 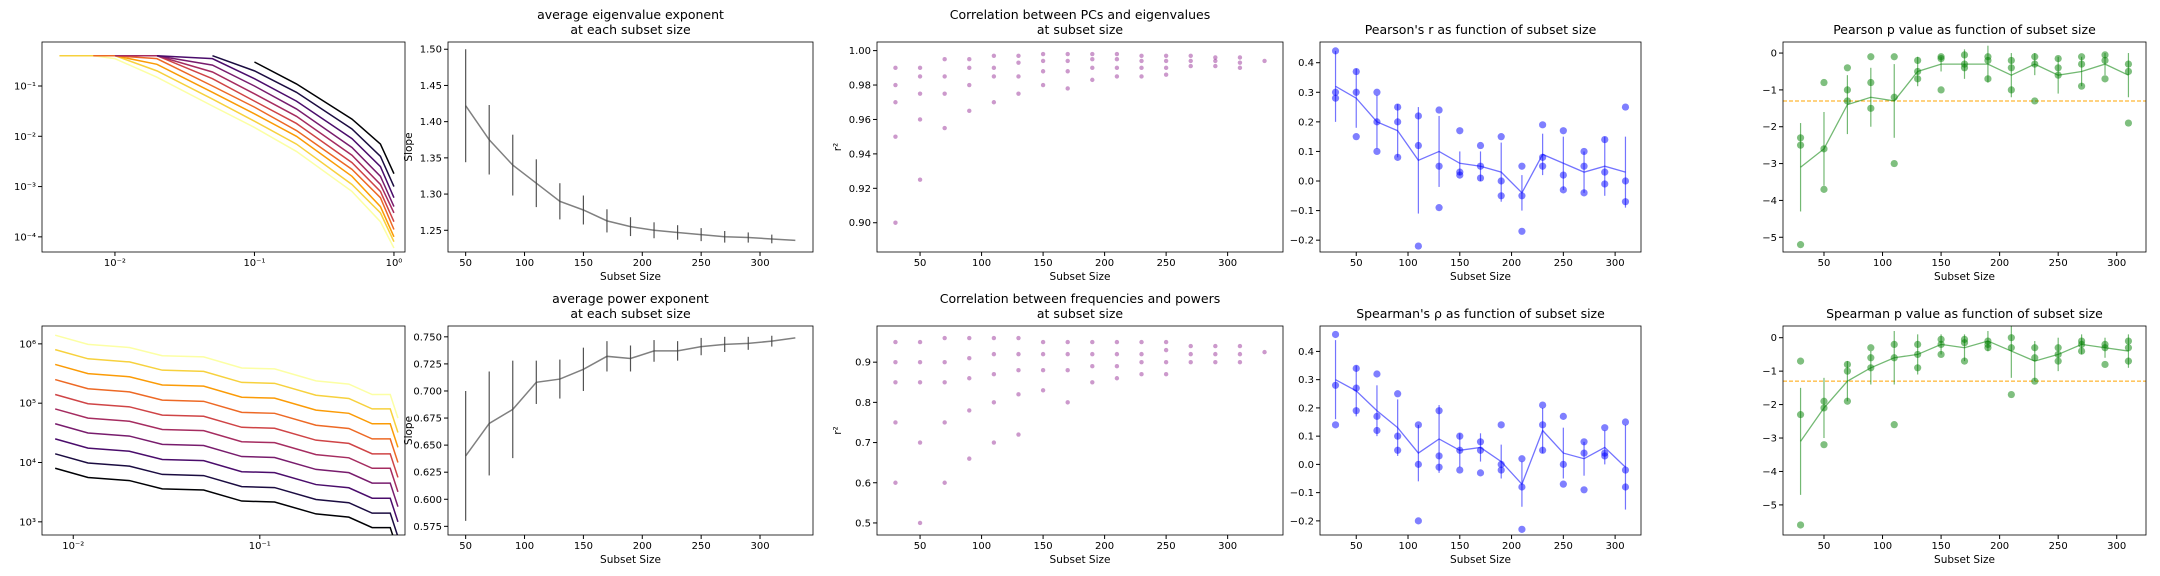 I want to click on x-axis-label: Subset Size, so click(x=1964, y=277).